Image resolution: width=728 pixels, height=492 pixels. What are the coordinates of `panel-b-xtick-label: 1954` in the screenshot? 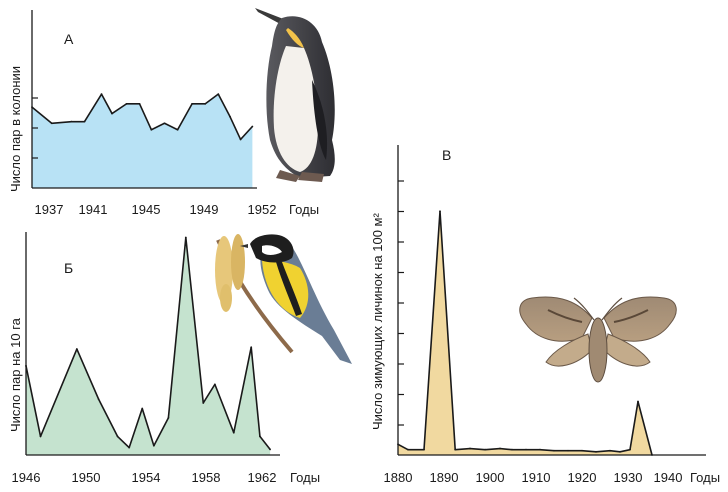 It's located at (146, 477).